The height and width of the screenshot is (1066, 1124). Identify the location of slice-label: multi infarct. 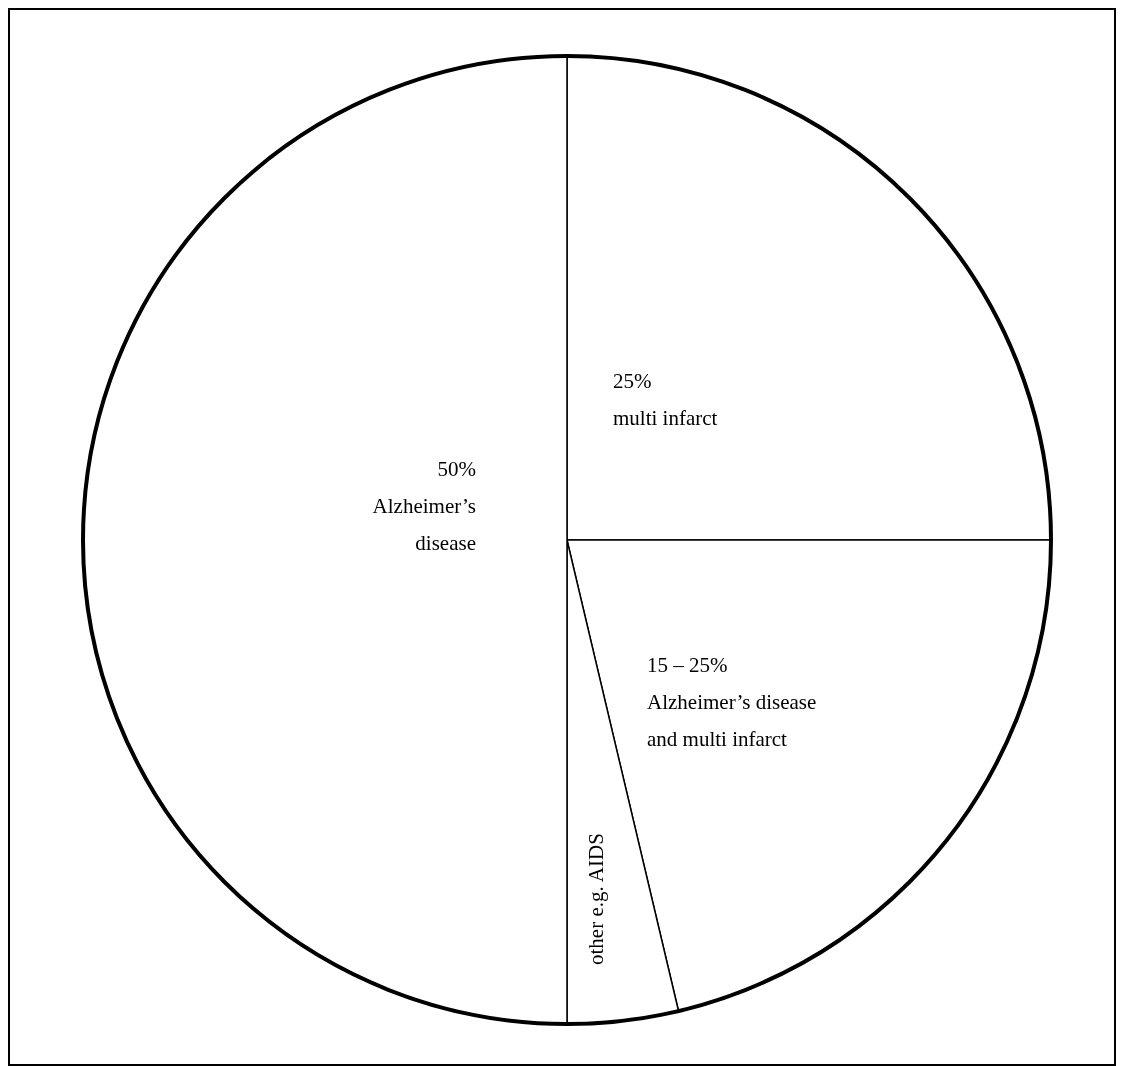
(665, 418).